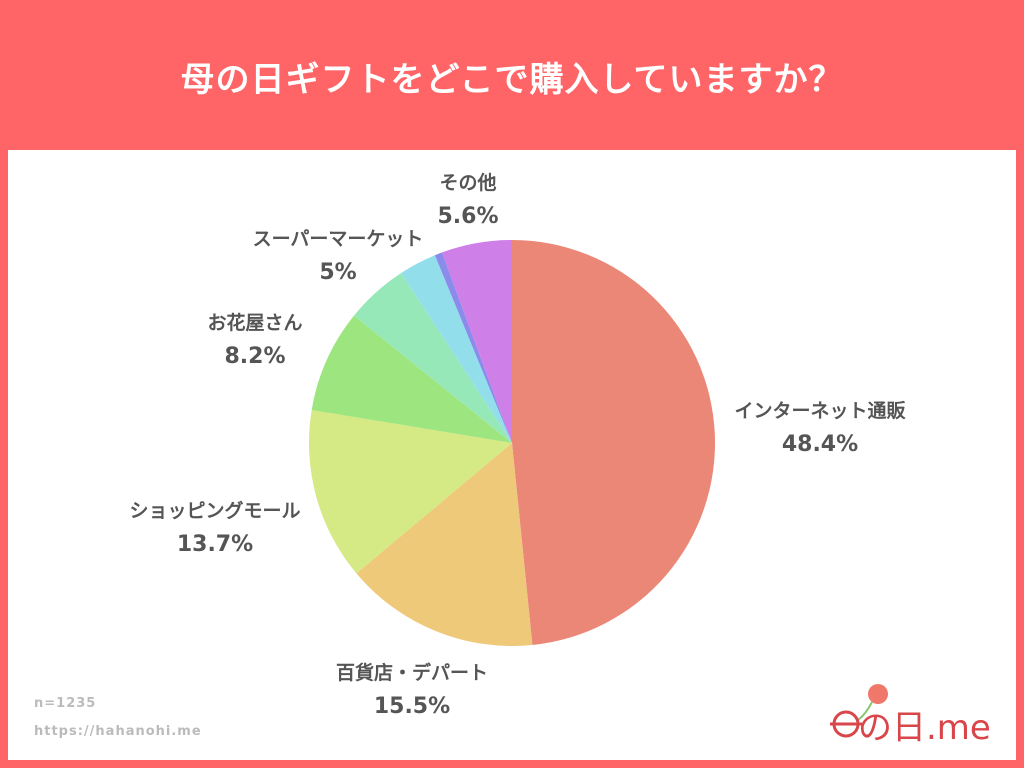 The height and width of the screenshot is (768, 1024). What do you see at coordinates (924, 728) in the screenshot?
I see `logo-text: の日.me` at bounding box center [924, 728].